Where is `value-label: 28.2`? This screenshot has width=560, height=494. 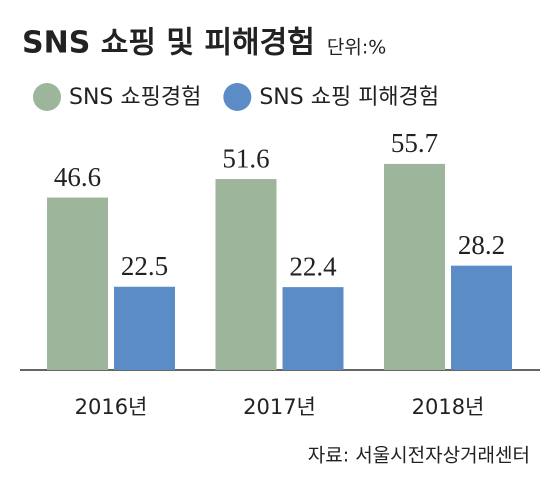 value-label: 28.2 is located at coordinates (481, 245).